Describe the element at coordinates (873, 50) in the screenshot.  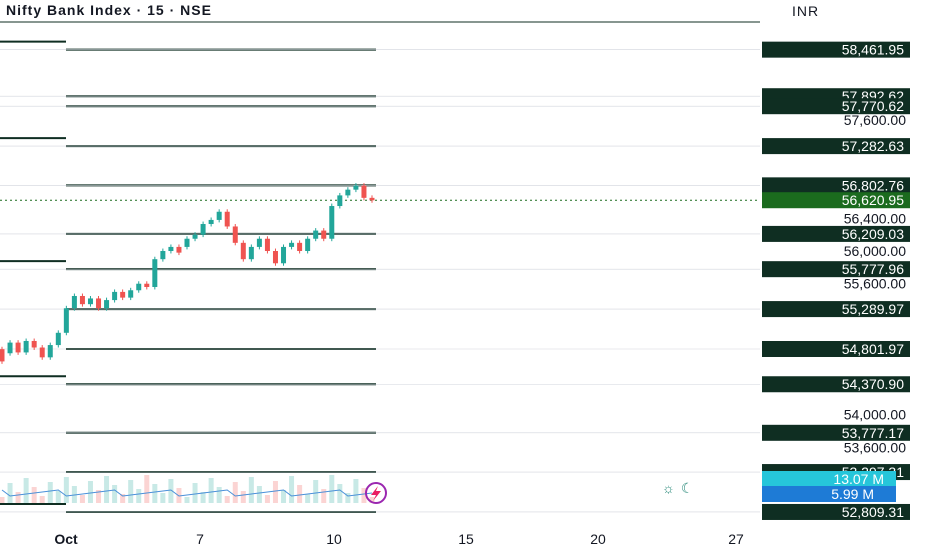
I see `level-label: 58,461.95` at that location.